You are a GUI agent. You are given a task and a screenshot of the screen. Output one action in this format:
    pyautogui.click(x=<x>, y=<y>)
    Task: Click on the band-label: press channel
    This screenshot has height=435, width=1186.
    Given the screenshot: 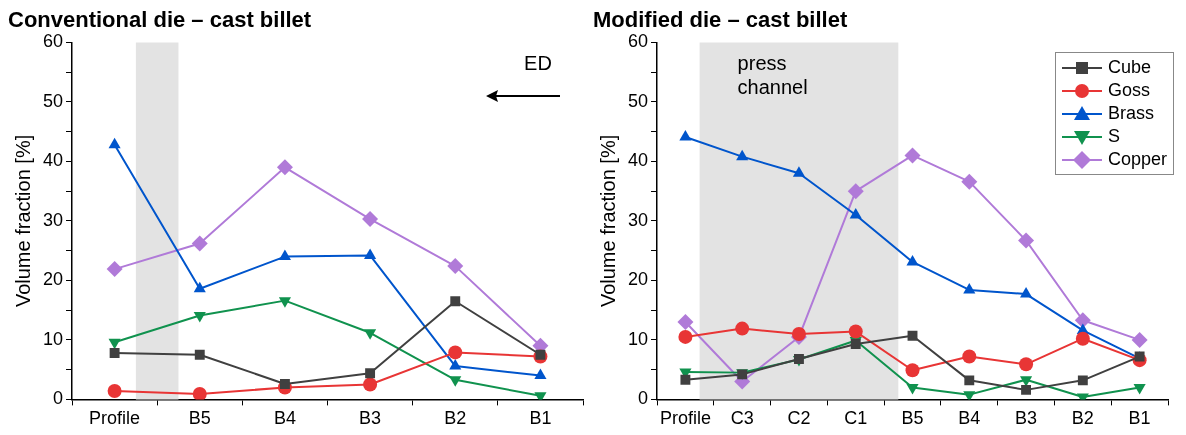 What is the action you would take?
    pyautogui.click(x=772, y=74)
    